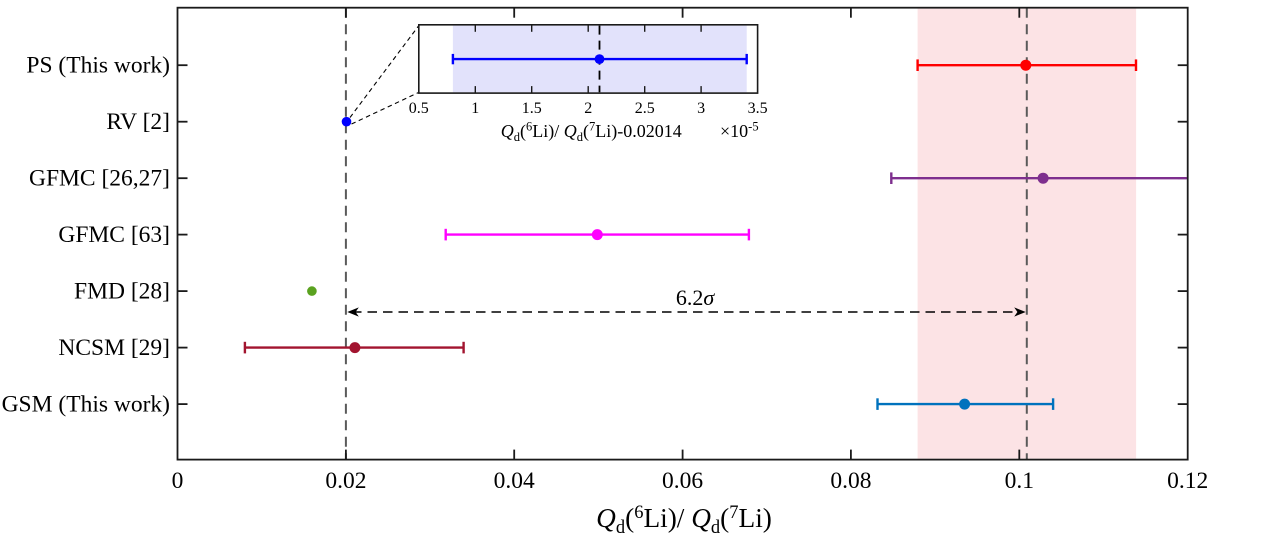 This screenshot has width=1269, height=543. What do you see at coordinates (758, 108) in the screenshot?
I see `svg-text: 3.5` at bounding box center [758, 108].